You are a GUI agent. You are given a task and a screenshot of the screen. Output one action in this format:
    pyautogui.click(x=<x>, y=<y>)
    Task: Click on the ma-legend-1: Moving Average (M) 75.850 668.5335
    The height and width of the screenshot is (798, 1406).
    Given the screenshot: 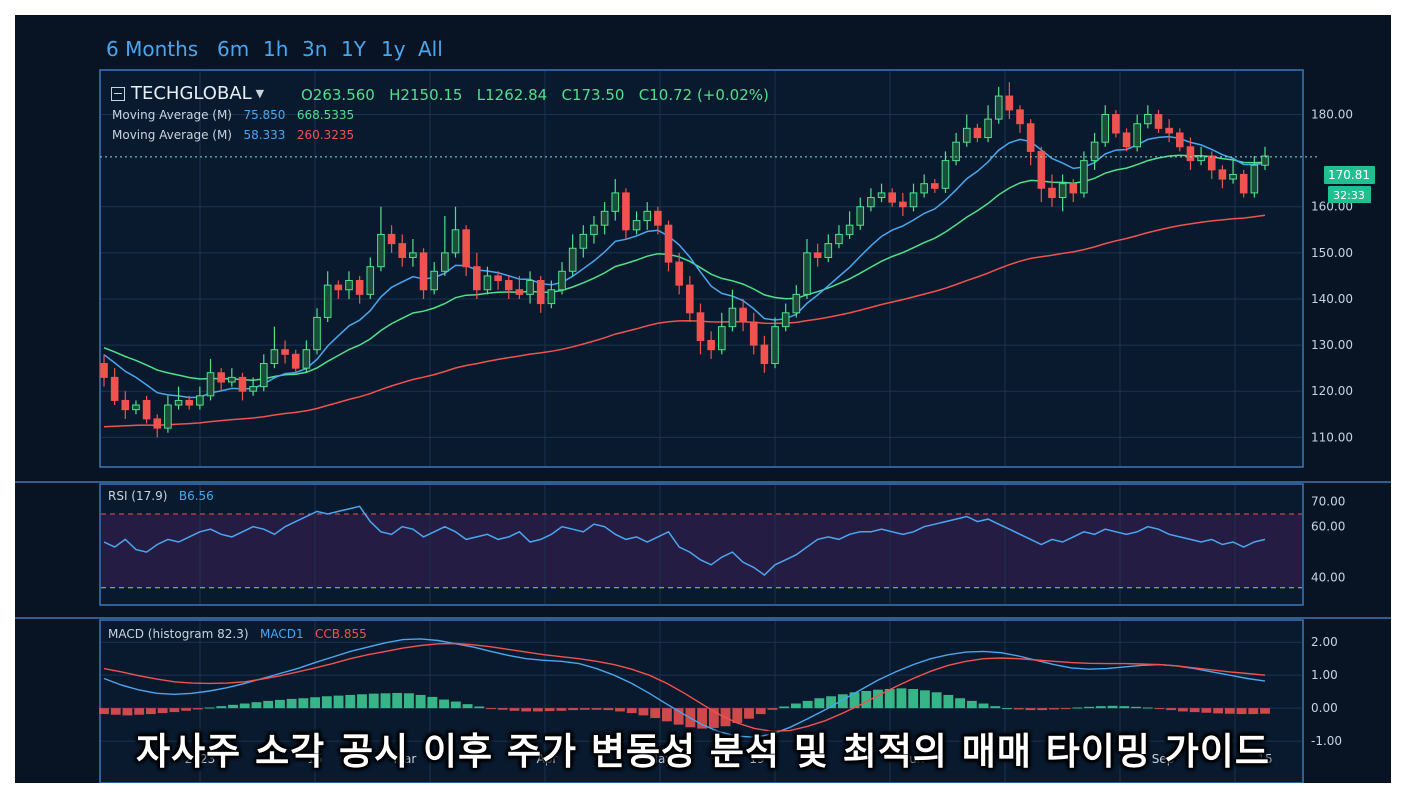 What is the action you would take?
    pyautogui.click(x=233, y=115)
    